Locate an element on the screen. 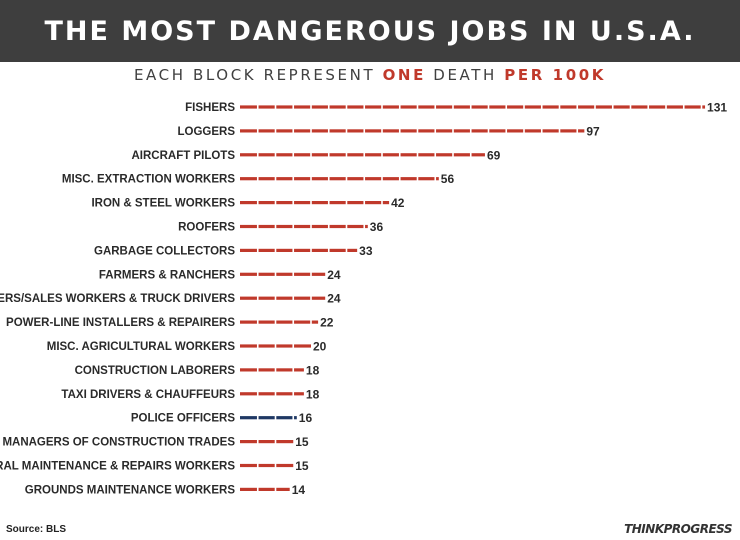 This screenshot has height=540, width=740. value-label: 56 is located at coordinates (448, 179).